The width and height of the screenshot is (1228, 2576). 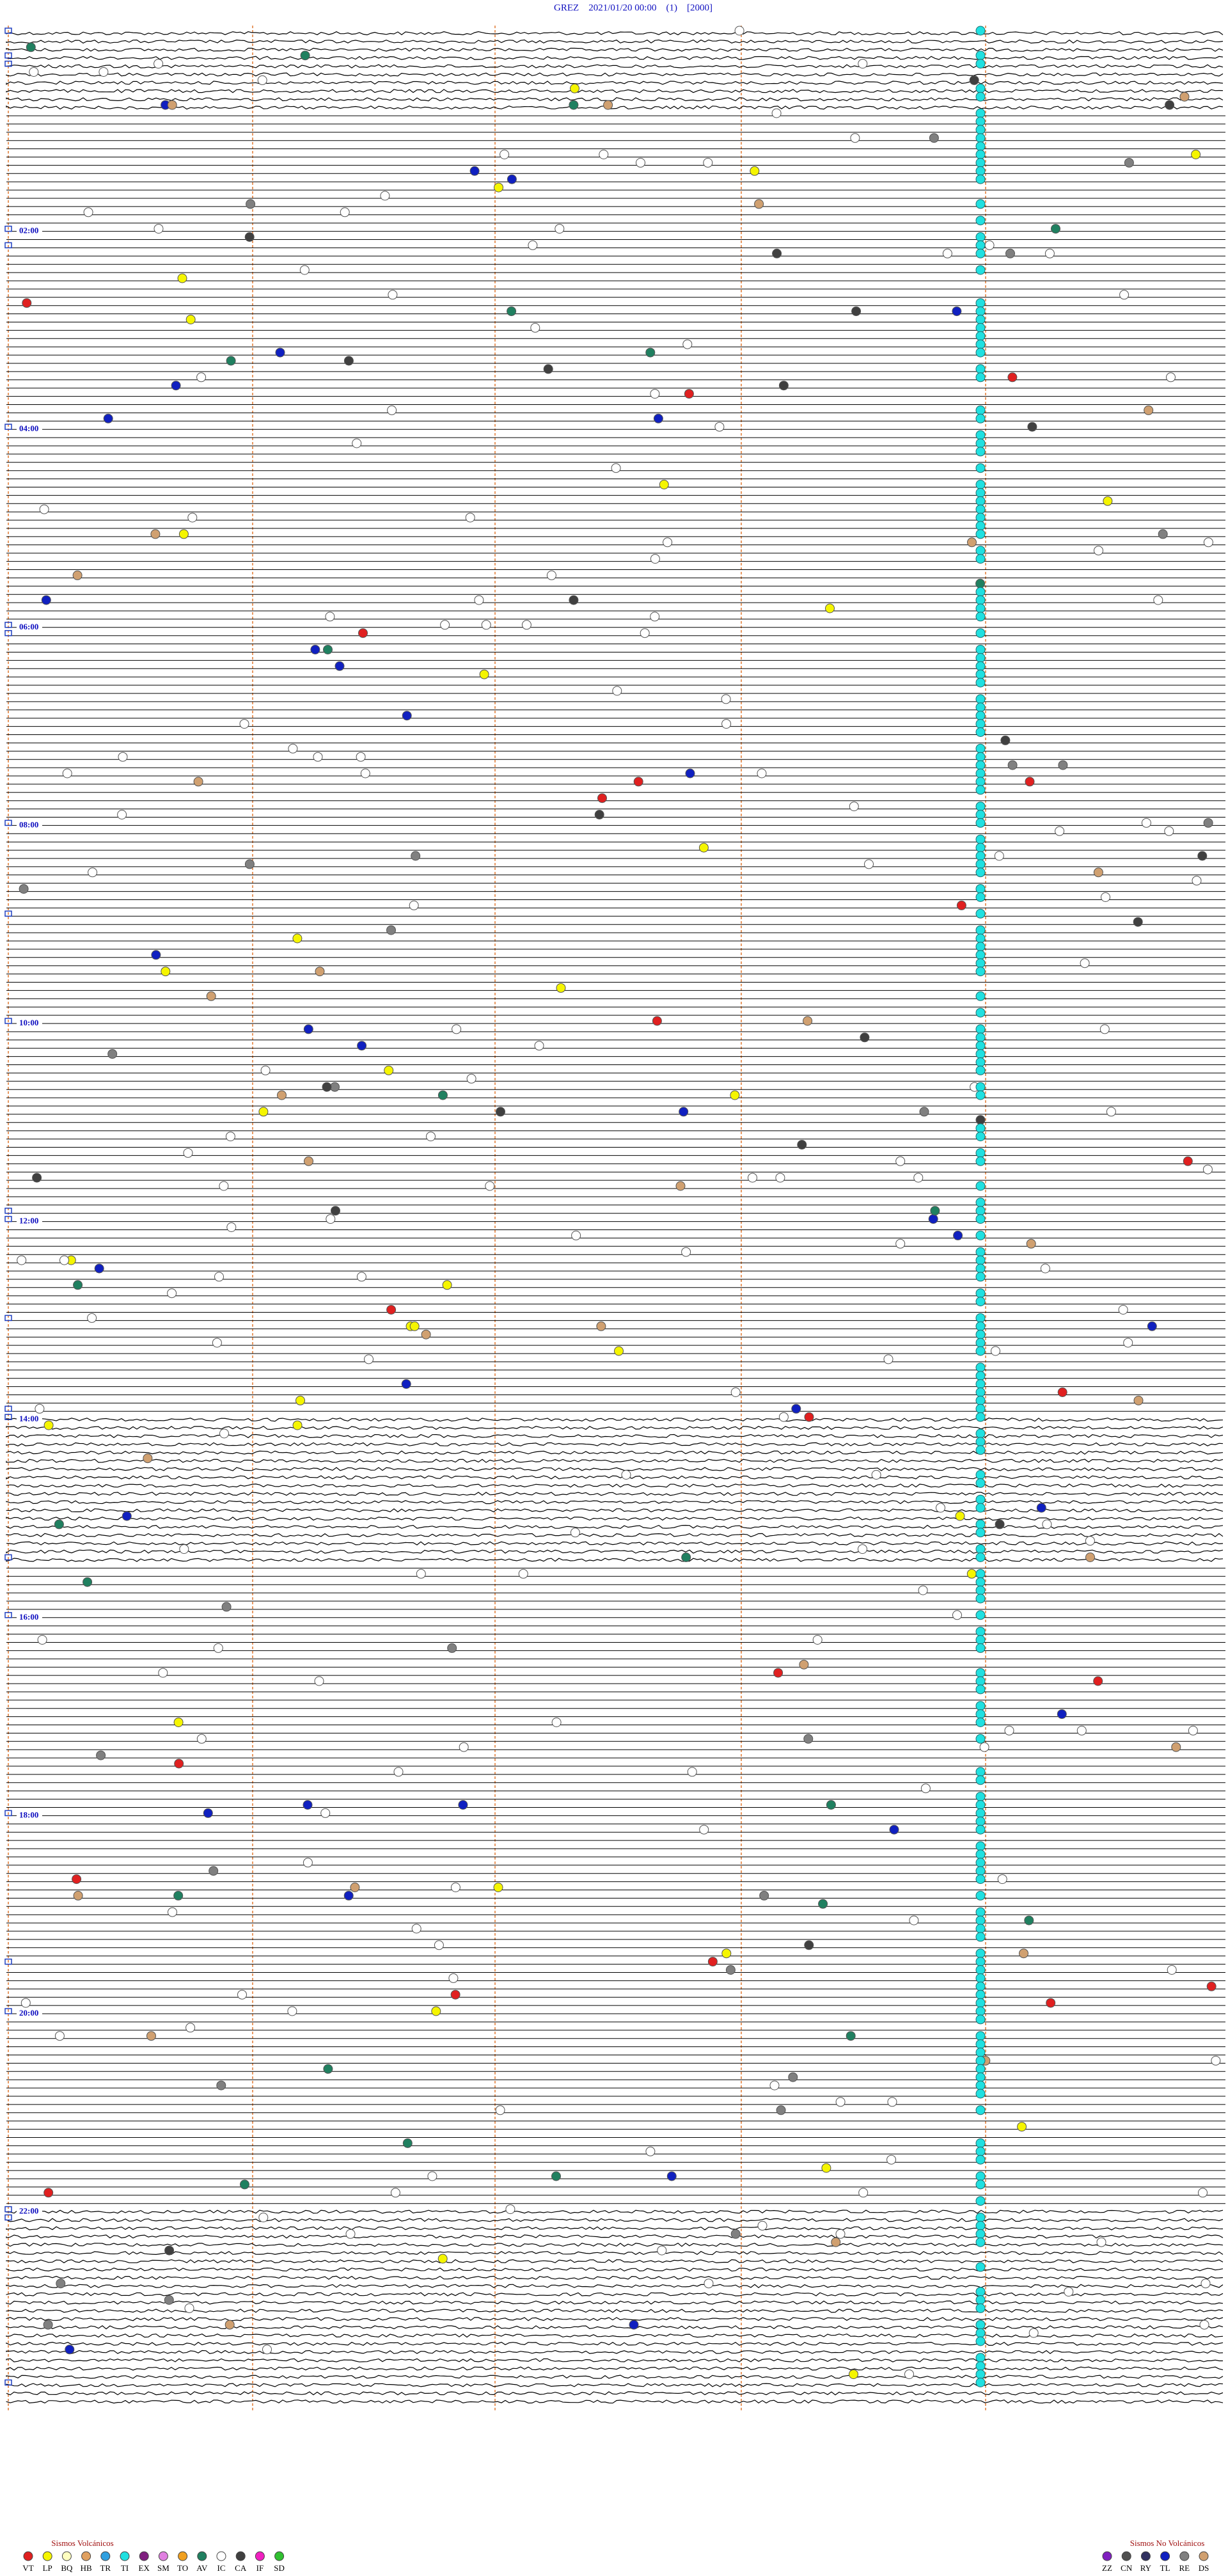 I want to click on time-label: 14:00, so click(x=28, y=1418).